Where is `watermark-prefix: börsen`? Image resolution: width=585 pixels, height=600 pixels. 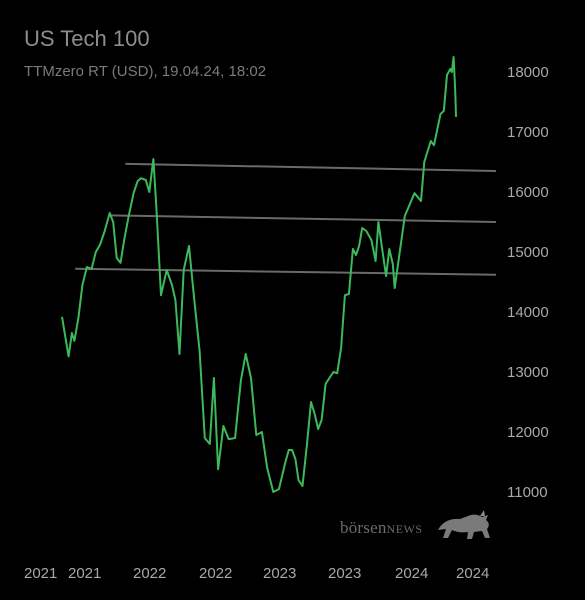 watermark-prefix: börsen is located at coordinates (363, 527).